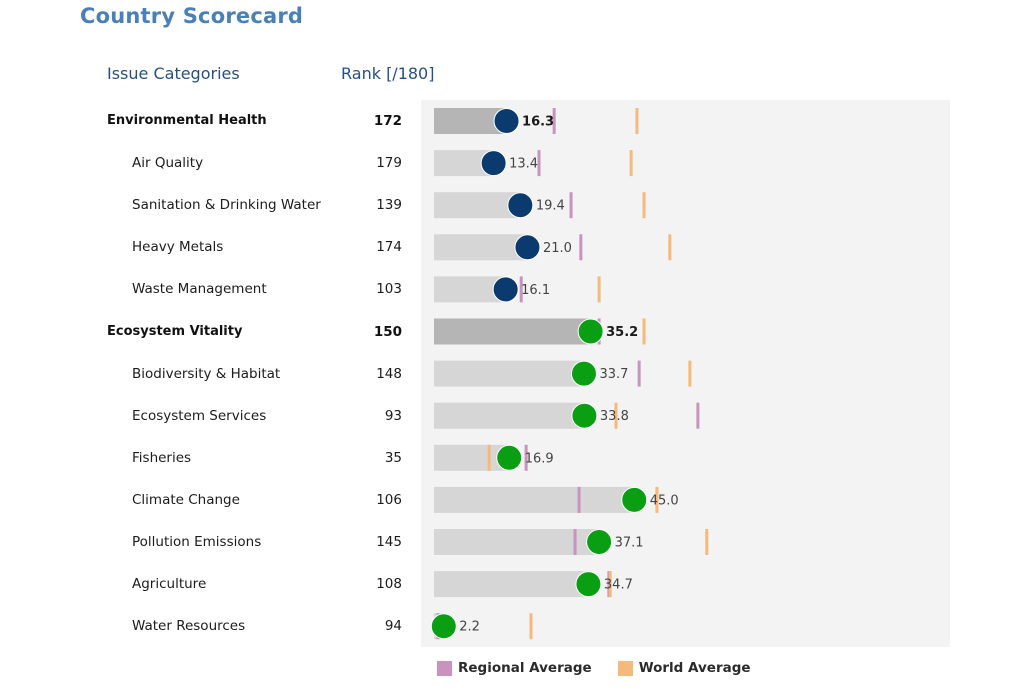  I want to click on chart-row: 16.9, so click(494, 457).